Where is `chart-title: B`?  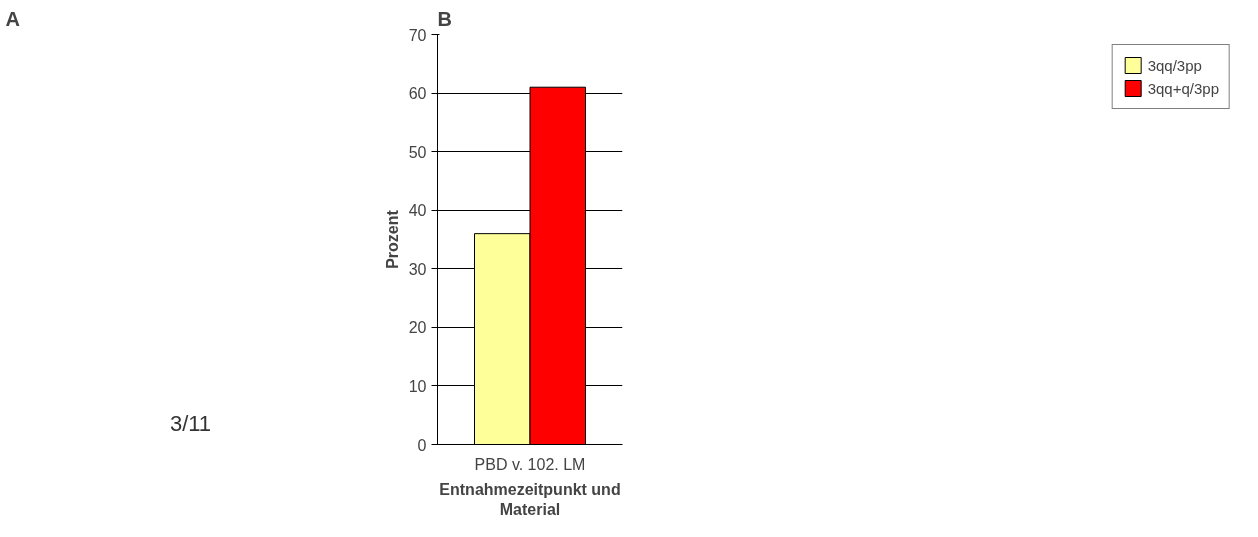
chart-title: B is located at coordinates (444, 18).